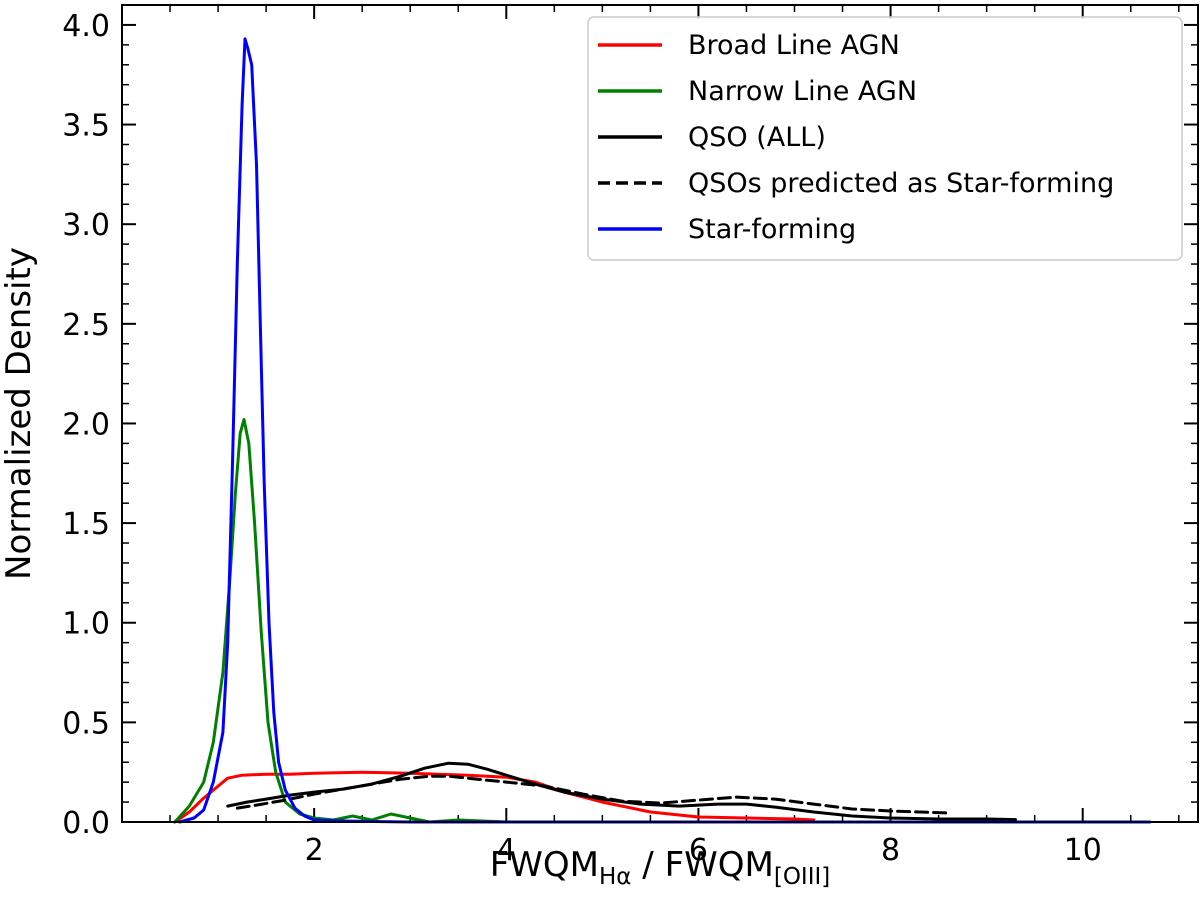 This screenshot has height=920, width=1200. What do you see at coordinates (1083, 850) in the screenshot?
I see `x-tick-label: 10` at bounding box center [1083, 850].